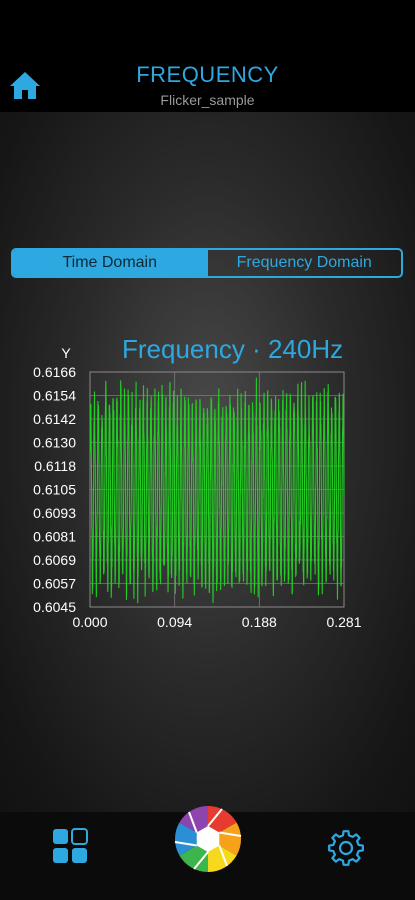  I want to click on grid-apps-button, so click(70, 846).